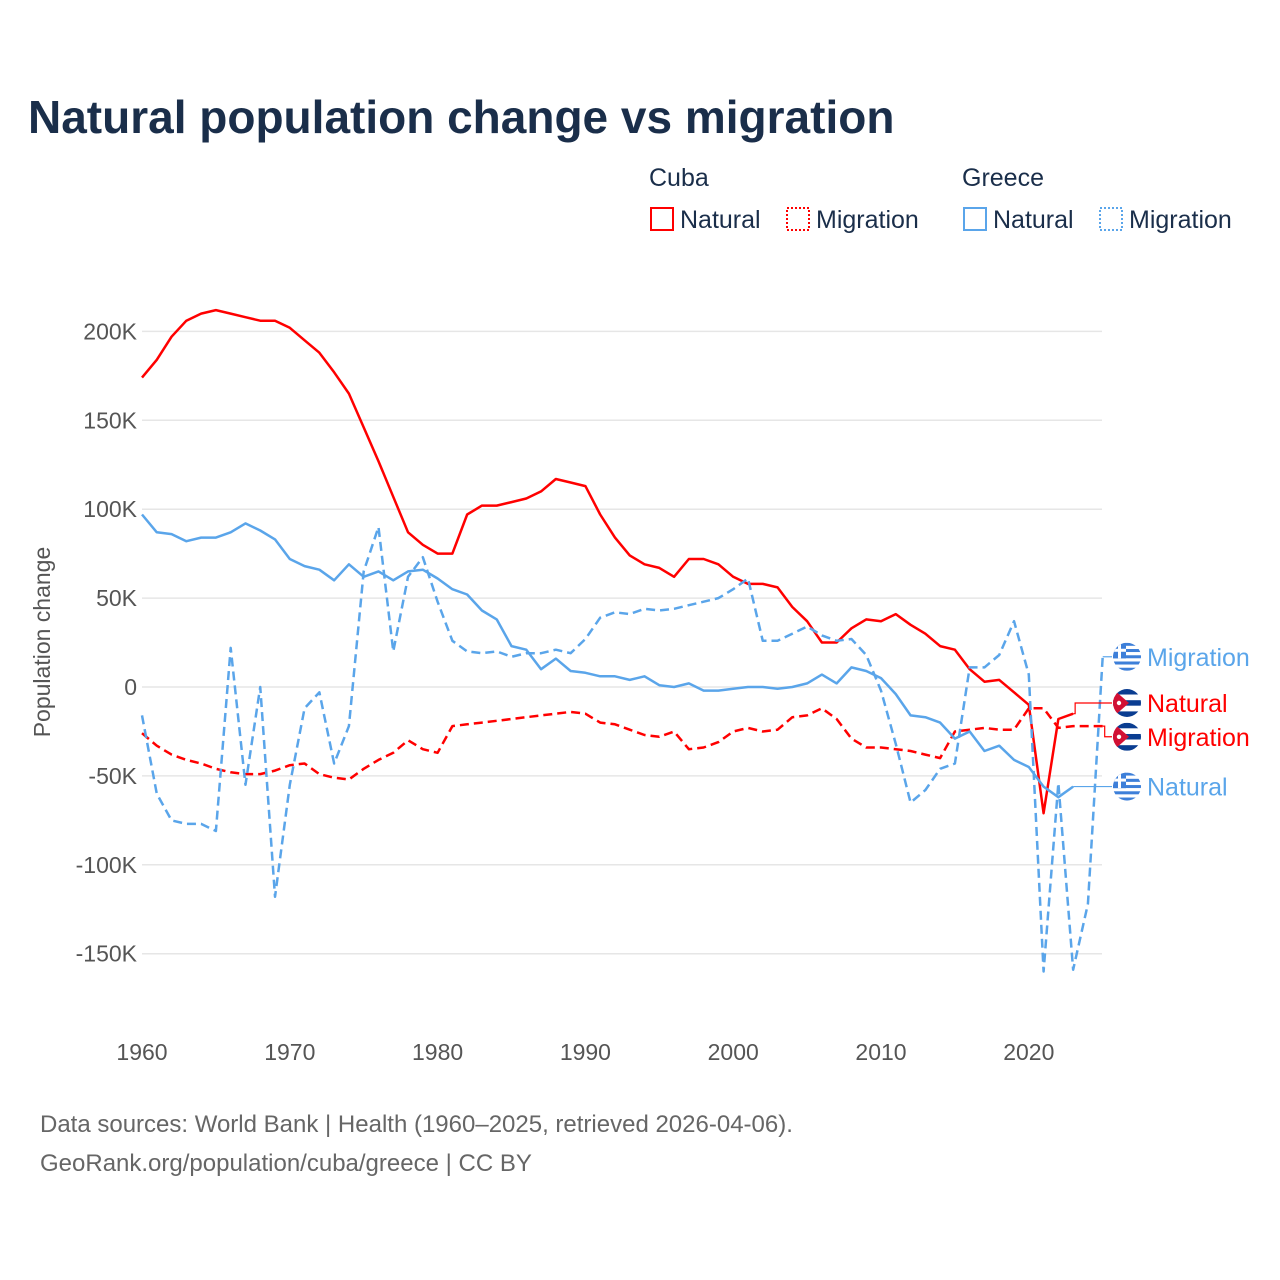  I want to click on legend-item-cuba-migration: Migration, so click(867, 220).